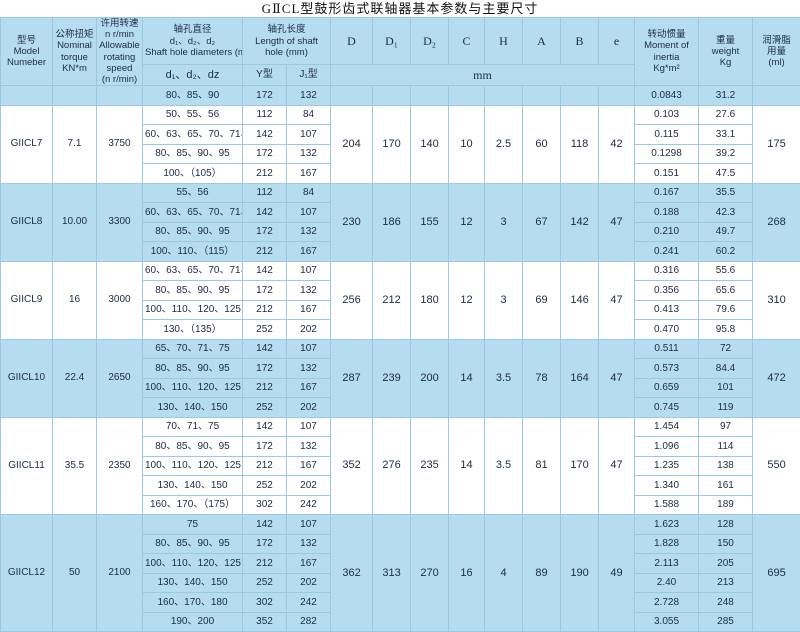 This screenshot has height=632, width=800. I want to click on cell-moment-of-inertia: 0.511, so click(667, 349).